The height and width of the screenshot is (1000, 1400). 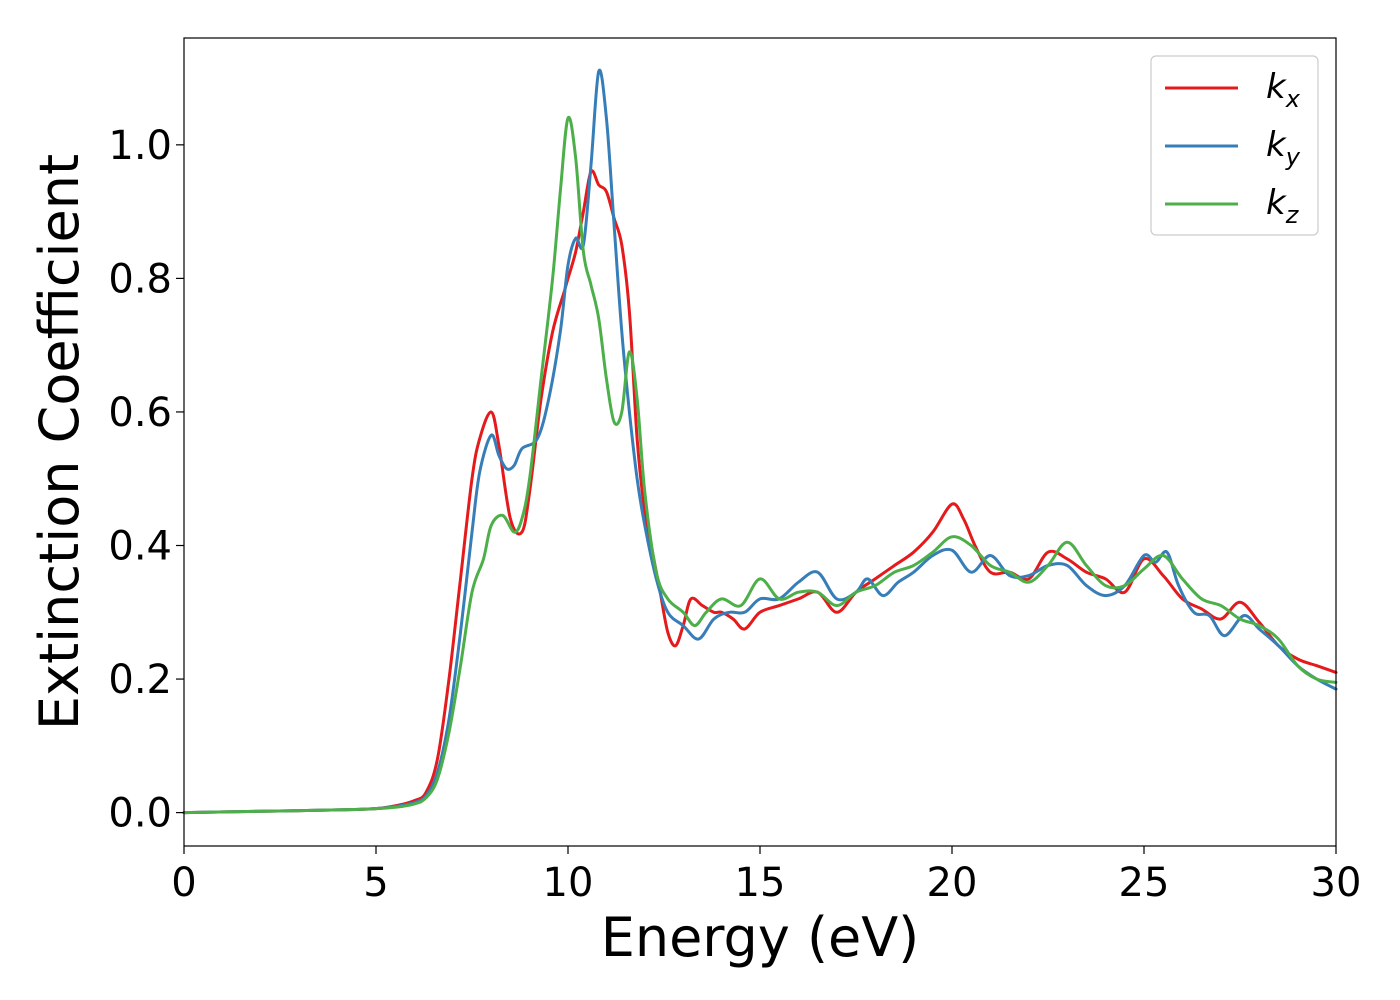 What do you see at coordinates (140, 146) in the screenshot?
I see `y-tick-label: 1.0` at bounding box center [140, 146].